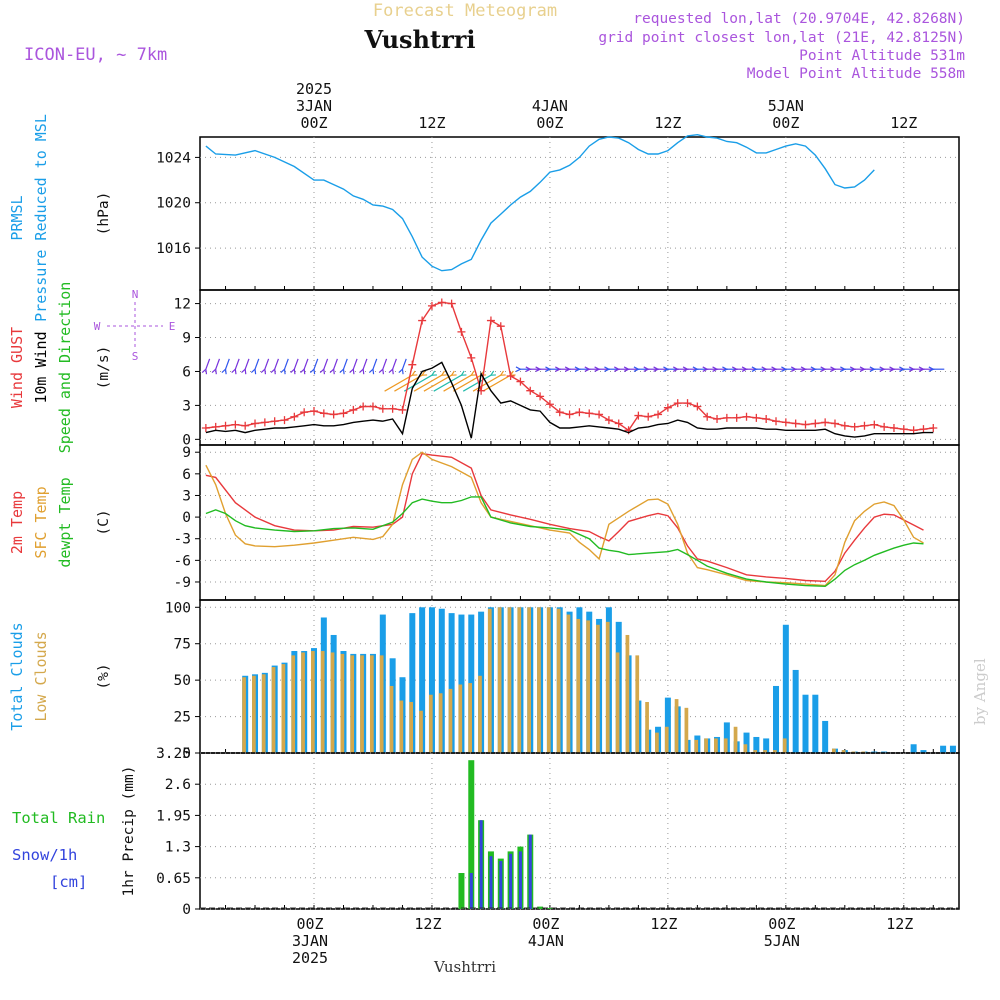 This screenshot has width=1000, height=1000. I want to click on series-line-sfc-temp, so click(564, 519).